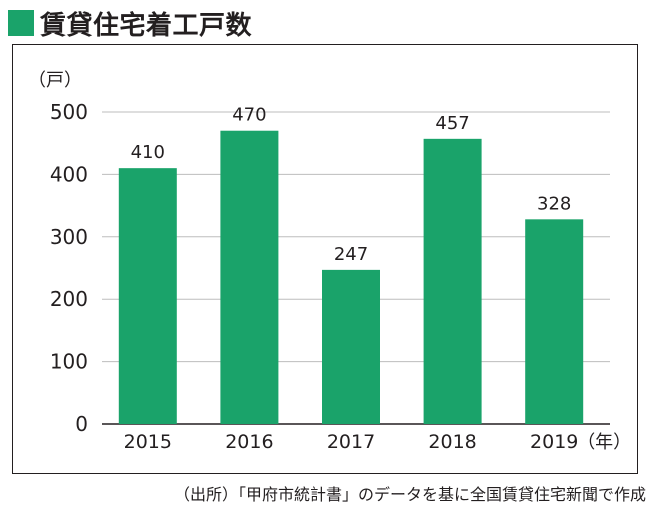 The height and width of the screenshot is (509, 660). What do you see at coordinates (69, 174) in the screenshot?
I see `y-tick-label: 400` at bounding box center [69, 174].